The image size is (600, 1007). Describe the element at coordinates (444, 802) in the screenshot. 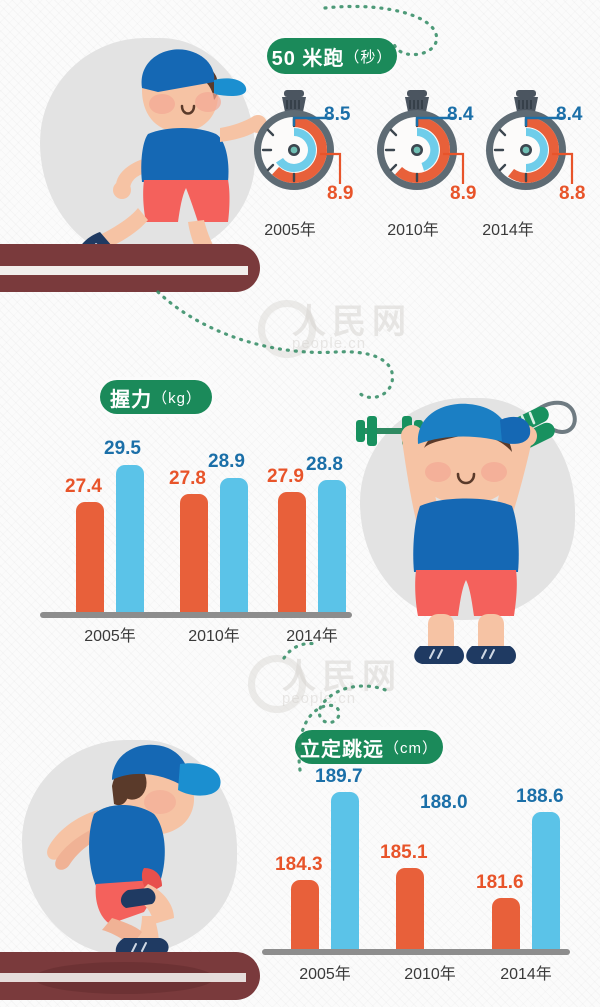

I see `jump-label-blue-2010: 188.0` at that location.